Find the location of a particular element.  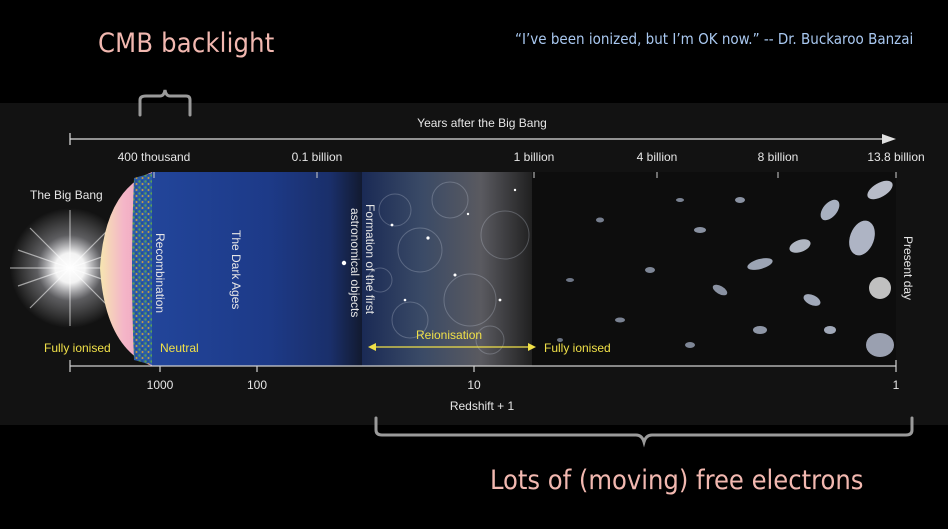

reionisation-region is located at coordinates (447, 269).